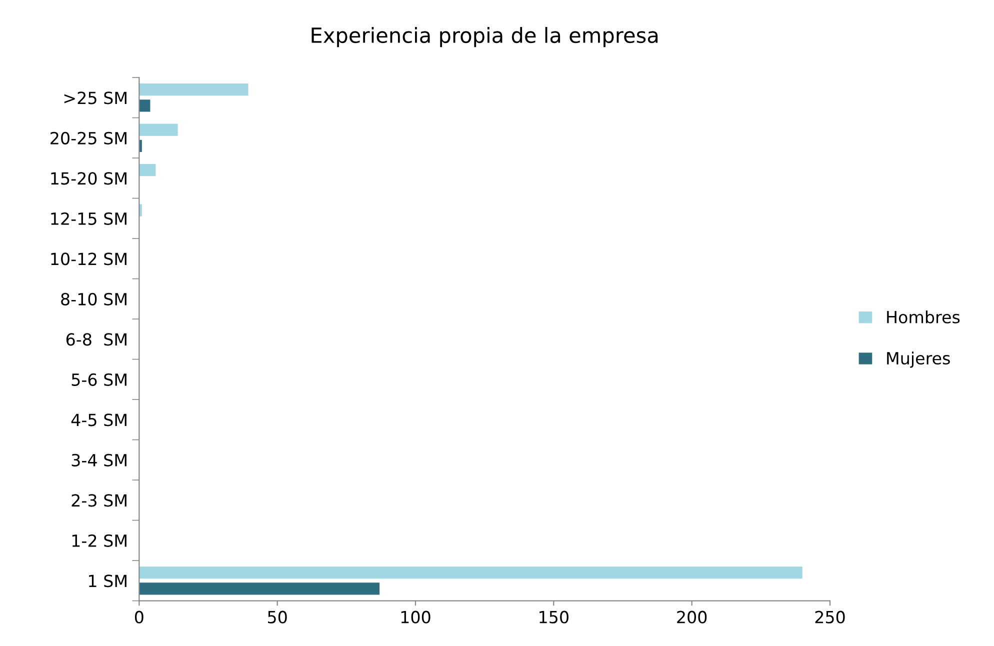 Image resolution: width=994 pixels, height=646 pixels. Describe the element at coordinates (923, 317) in the screenshot. I see `legend-label: Hombres` at that location.